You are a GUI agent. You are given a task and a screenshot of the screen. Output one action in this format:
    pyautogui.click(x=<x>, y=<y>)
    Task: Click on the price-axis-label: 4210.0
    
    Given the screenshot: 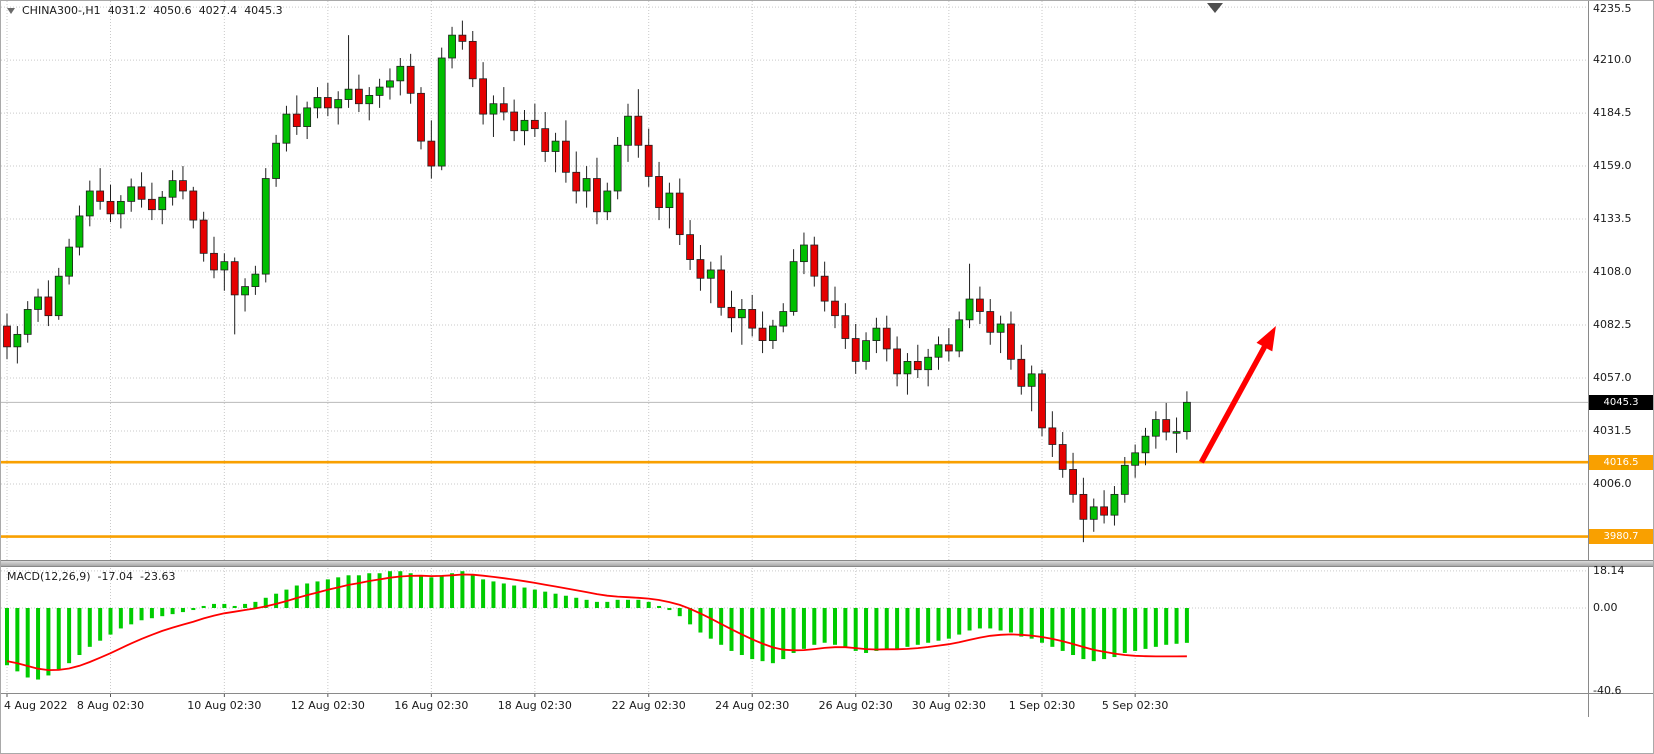 What is the action you would take?
    pyautogui.click(x=1612, y=60)
    